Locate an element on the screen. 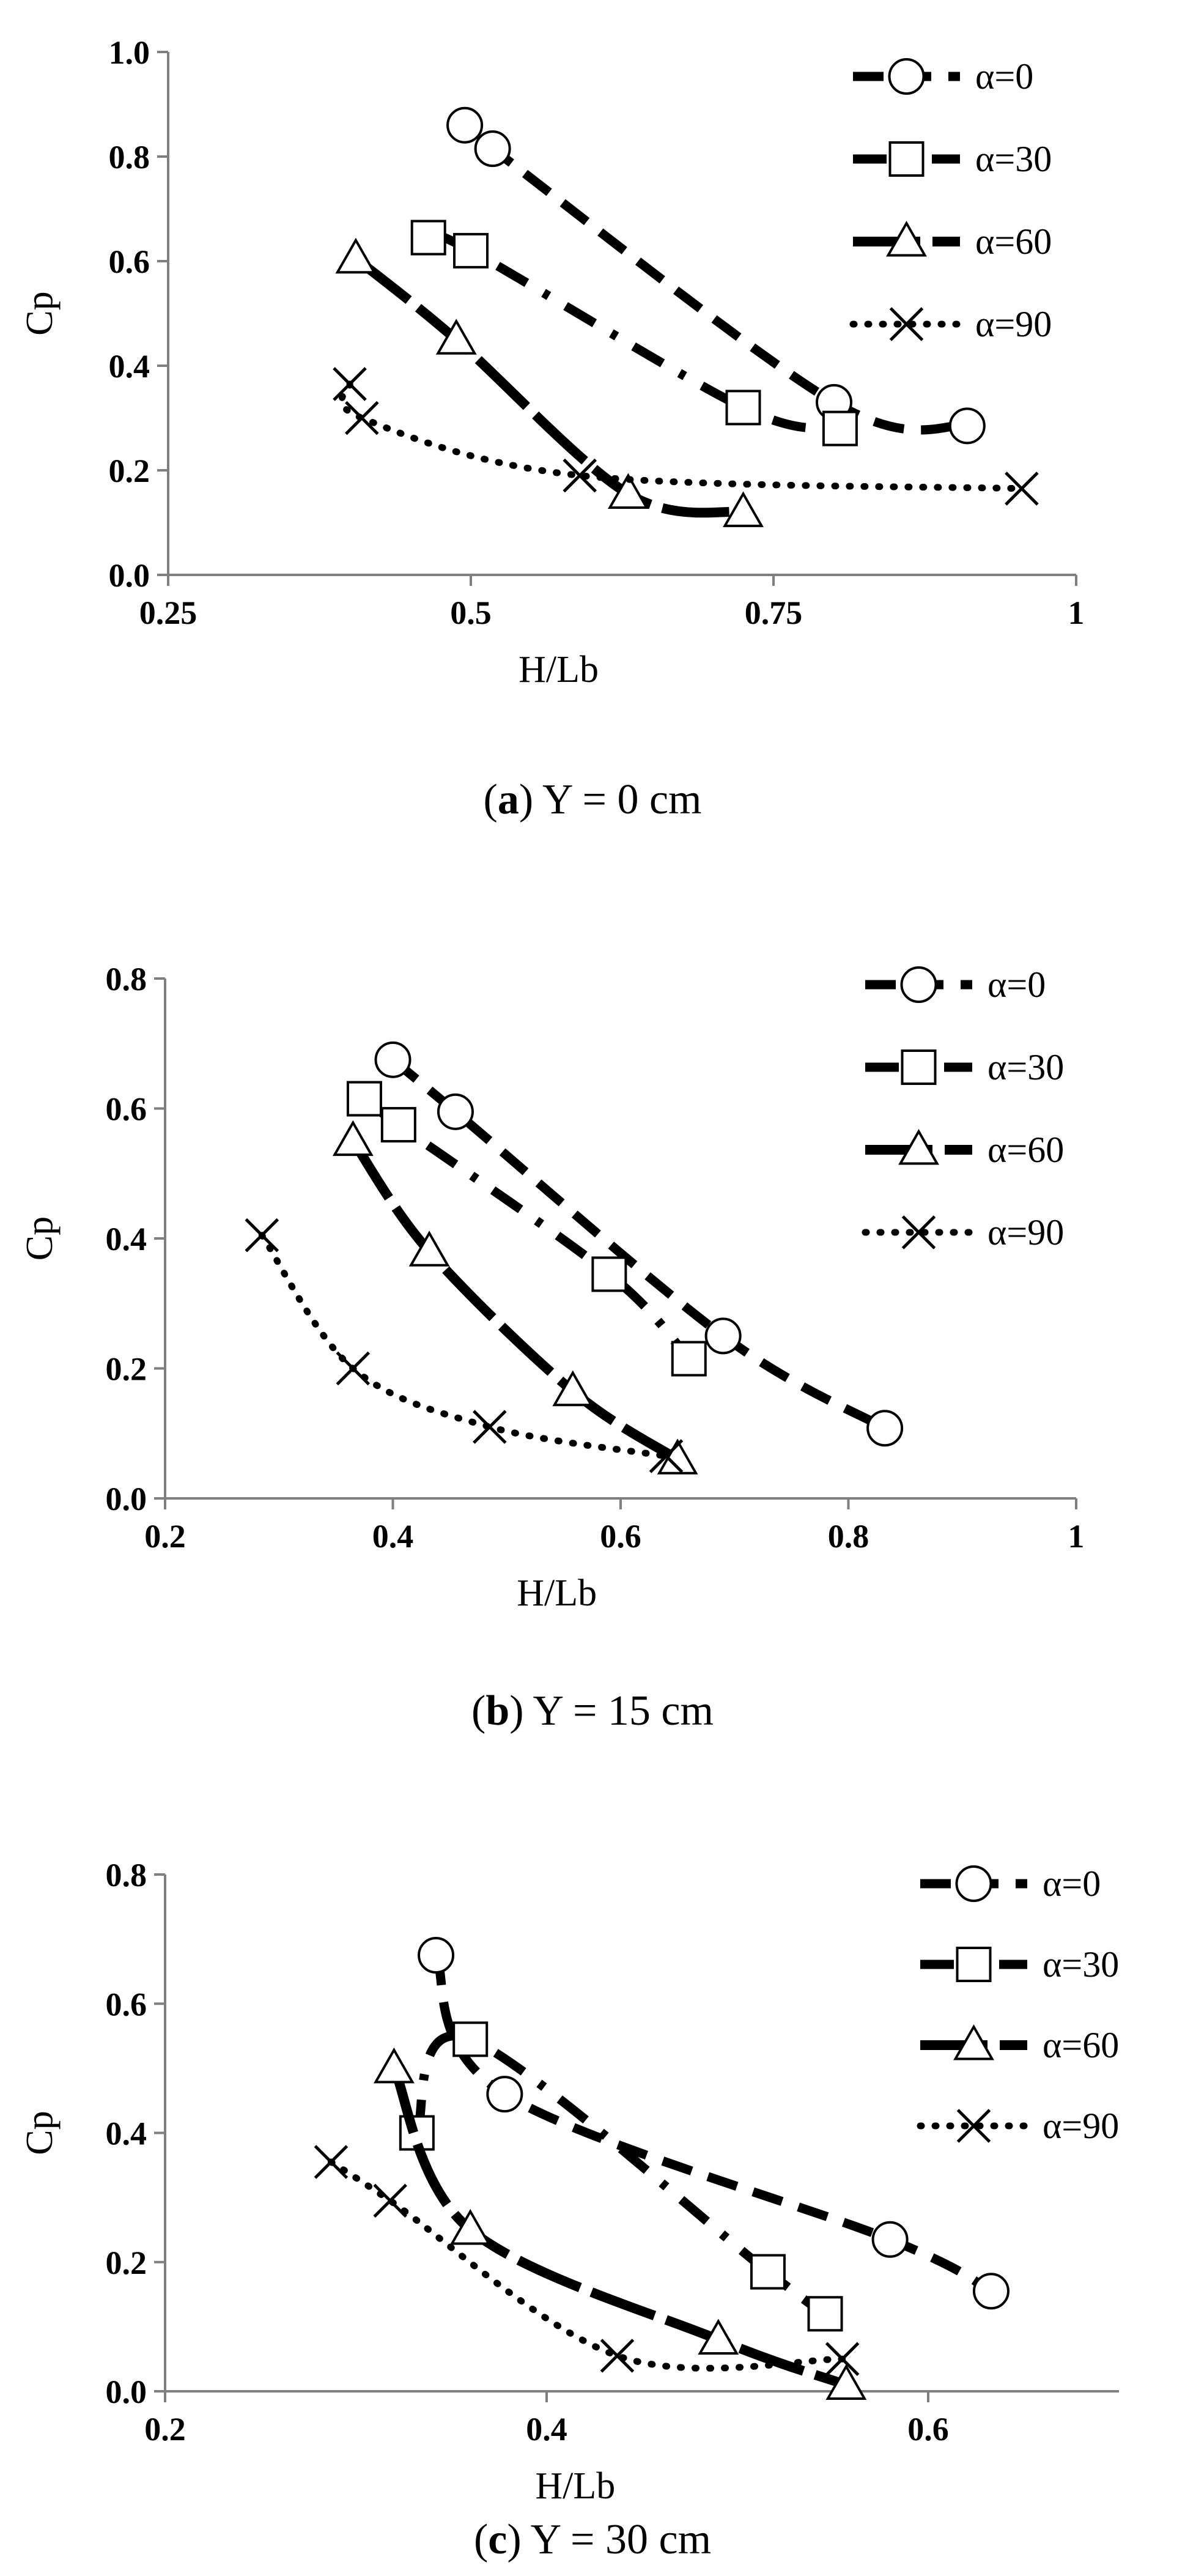 This screenshot has width=1185, height=2576. legend-marker-square is located at coordinates (974, 1964).